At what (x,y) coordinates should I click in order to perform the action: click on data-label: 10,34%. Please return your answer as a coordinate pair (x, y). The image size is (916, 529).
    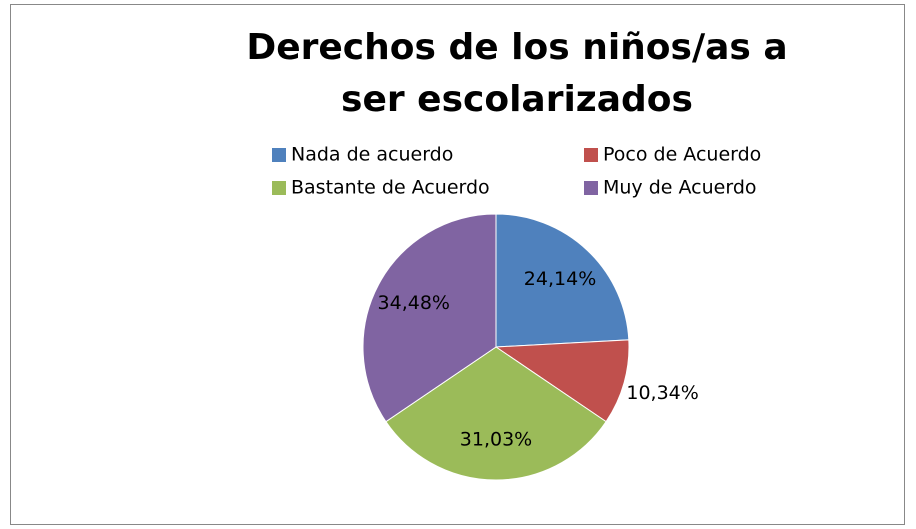
    Looking at the image, I should click on (662, 393).